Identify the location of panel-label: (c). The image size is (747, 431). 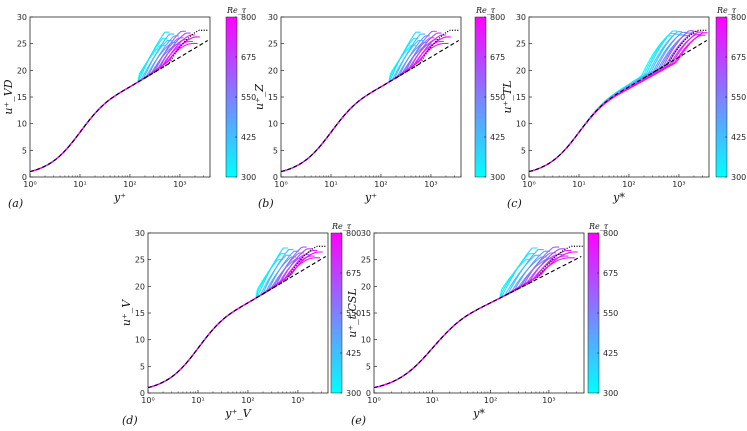
(514, 203).